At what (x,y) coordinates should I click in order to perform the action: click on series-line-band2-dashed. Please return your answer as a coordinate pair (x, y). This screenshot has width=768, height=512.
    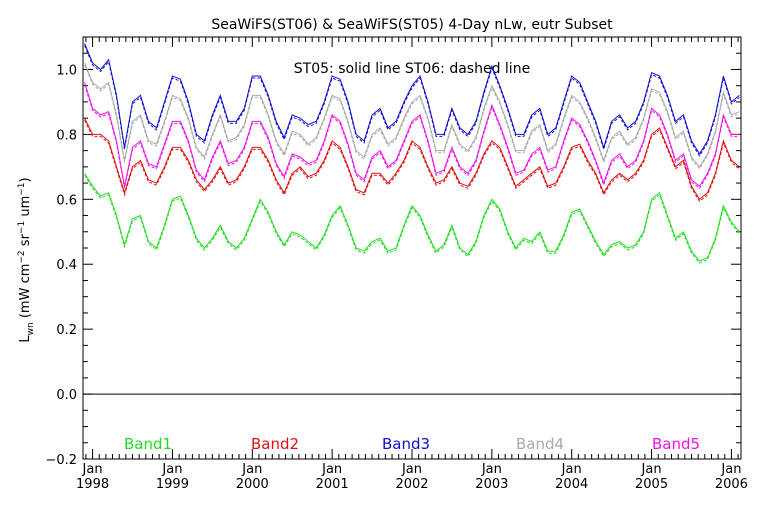
    Looking at the image, I should click on (412, 161).